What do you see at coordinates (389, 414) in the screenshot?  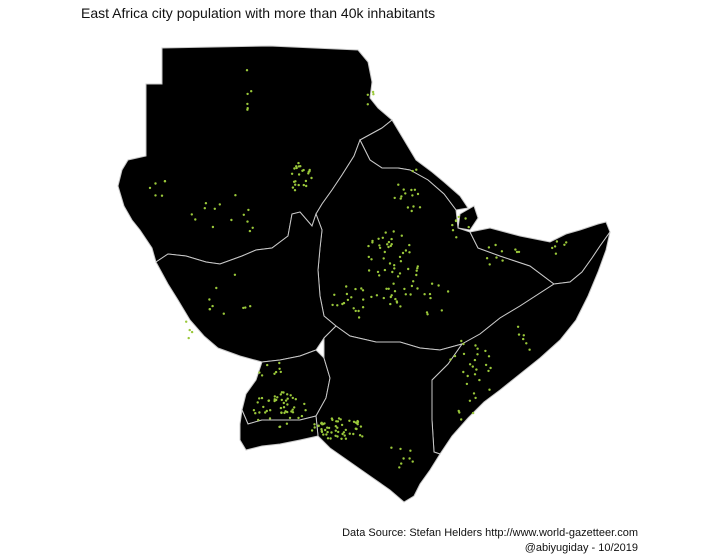 I see `region-kenya` at bounding box center [389, 414].